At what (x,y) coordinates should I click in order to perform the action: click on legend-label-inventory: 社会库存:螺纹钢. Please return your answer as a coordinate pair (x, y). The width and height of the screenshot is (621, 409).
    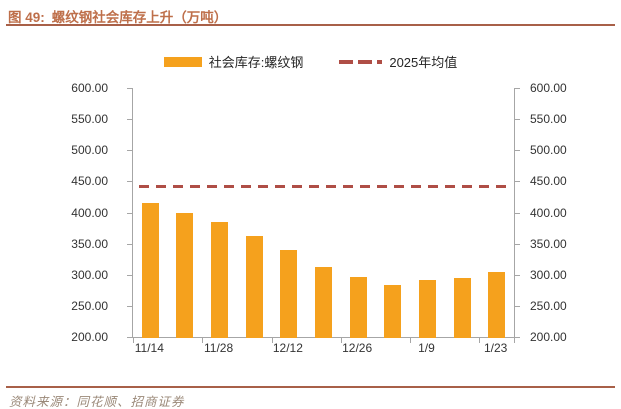
    Looking at the image, I should click on (256, 62).